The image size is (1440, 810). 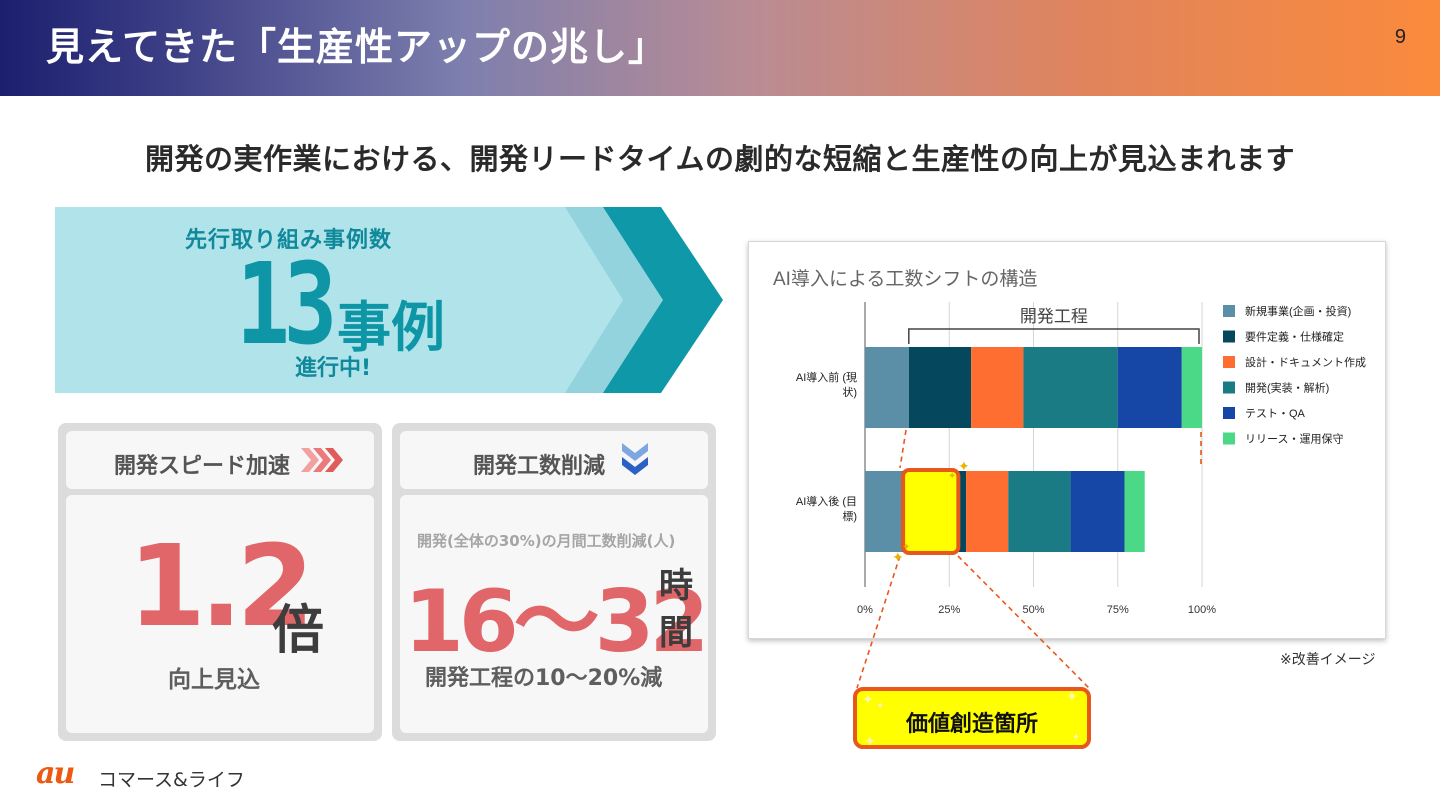 I want to click on bracket-line, so click(x=1054, y=336).